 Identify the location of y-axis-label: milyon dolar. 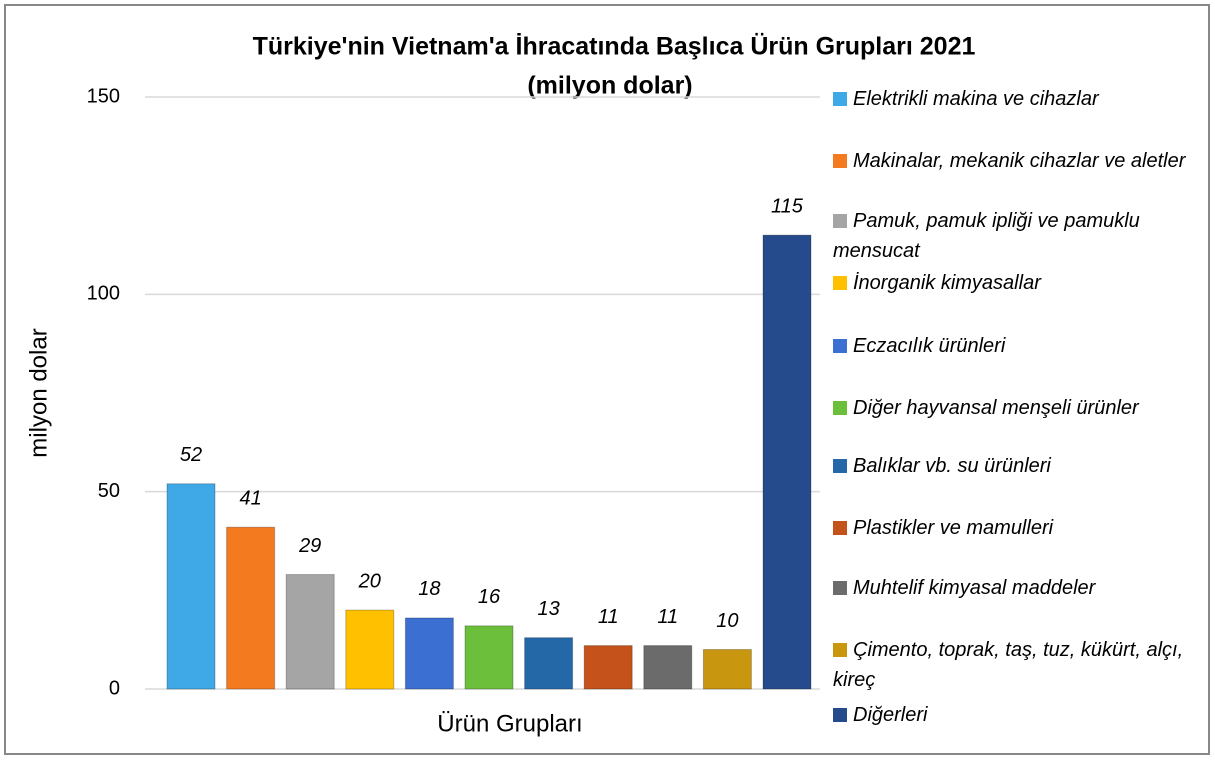
(38, 392).